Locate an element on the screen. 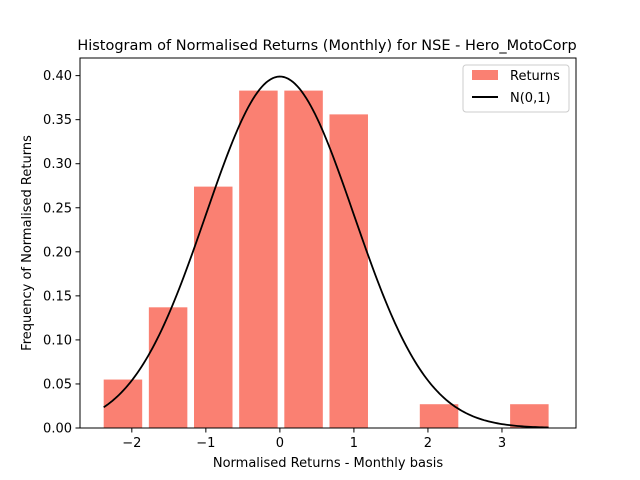 This screenshot has width=640, height=480. y-axis-ticks: 0.00 0.05 0.10 0.15 0.20 0.25 0.30 0.35 0.40 is located at coordinates (61, 253).